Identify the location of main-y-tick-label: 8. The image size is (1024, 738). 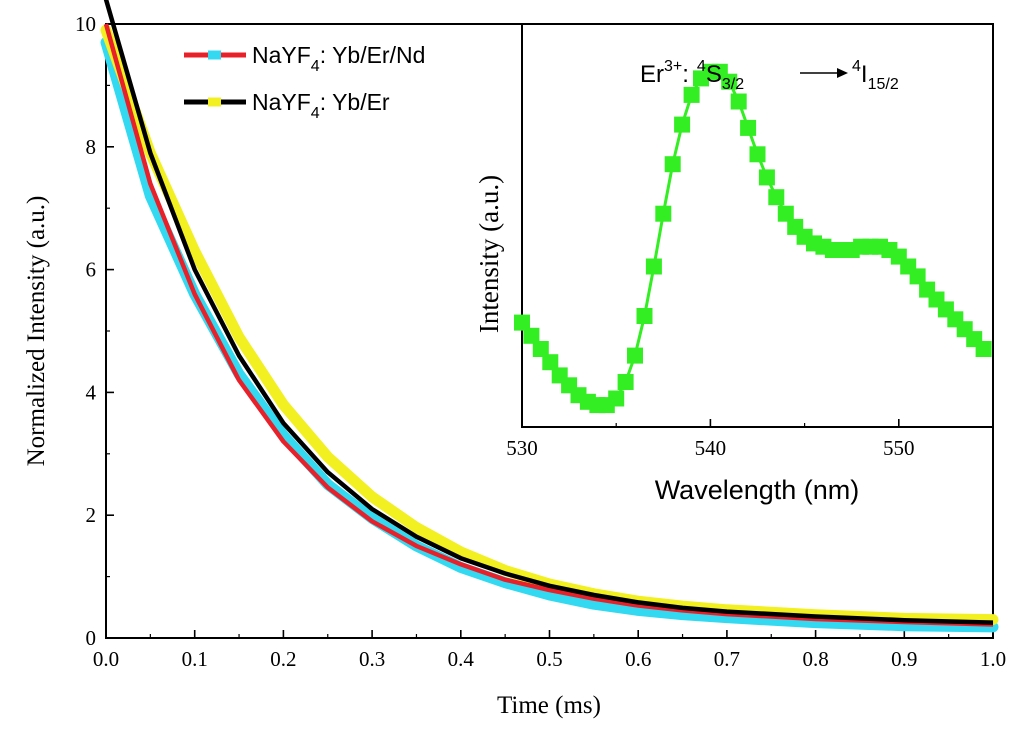
(91, 147).